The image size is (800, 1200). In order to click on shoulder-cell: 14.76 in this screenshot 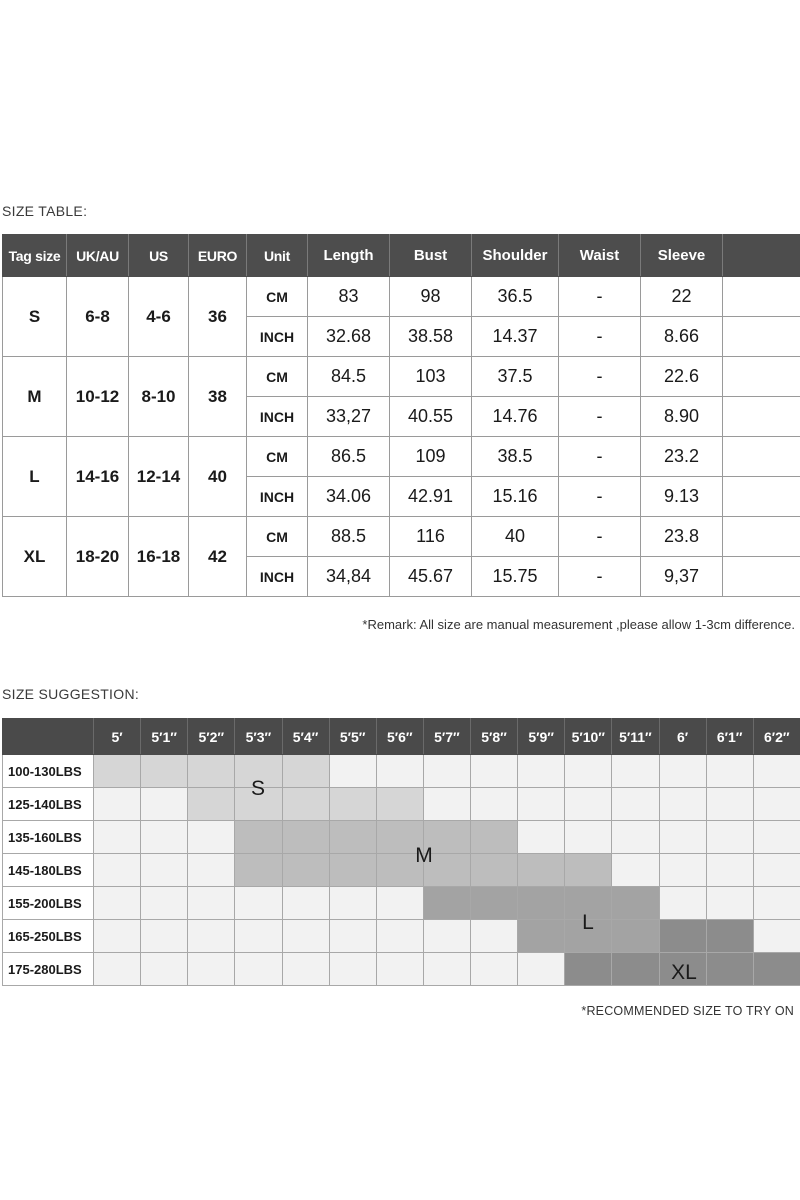, I will do `click(515, 416)`.